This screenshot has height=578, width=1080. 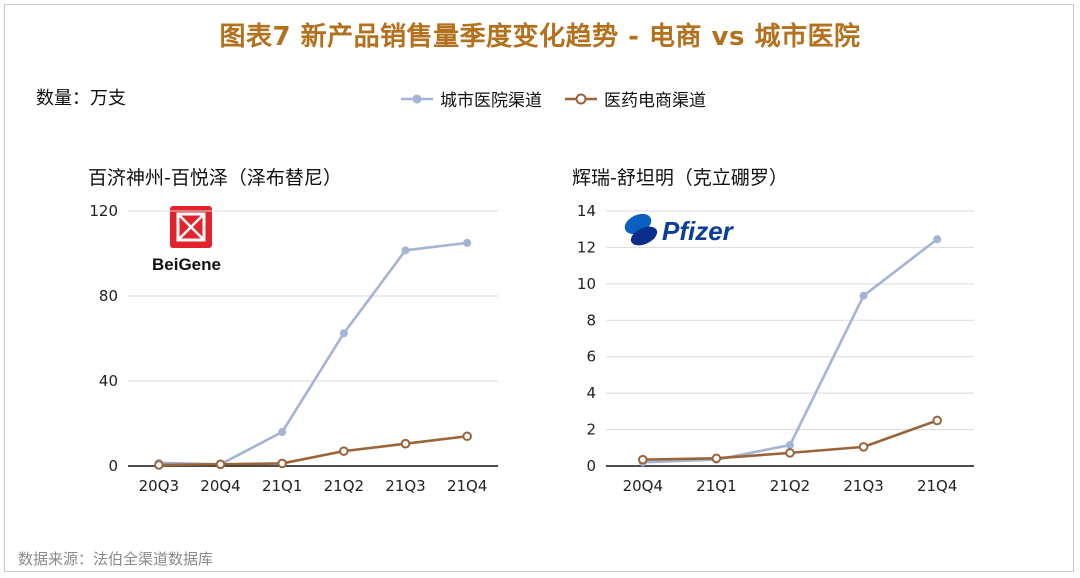 What do you see at coordinates (467, 486) in the screenshot?
I see `left-xtick-5: 21Q4` at bounding box center [467, 486].